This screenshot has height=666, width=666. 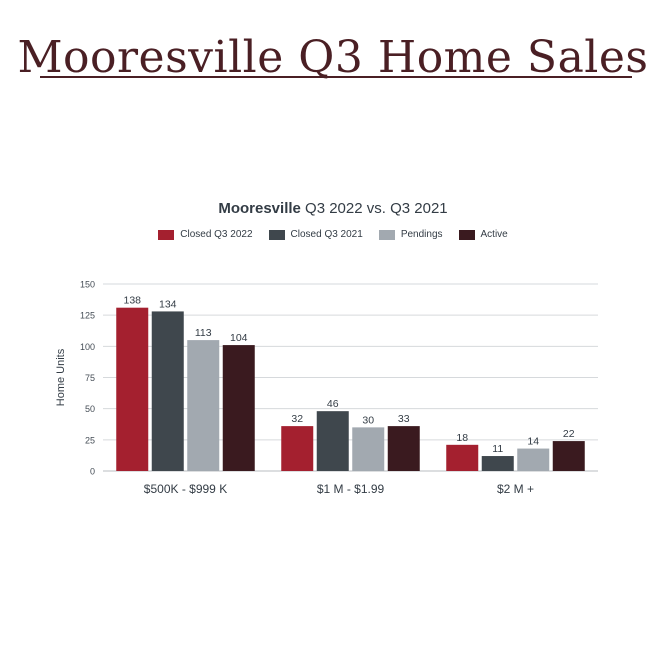 What do you see at coordinates (87, 285) in the screenshot?
I see `y-tick-label: 150` at bounding box center [87, 285].